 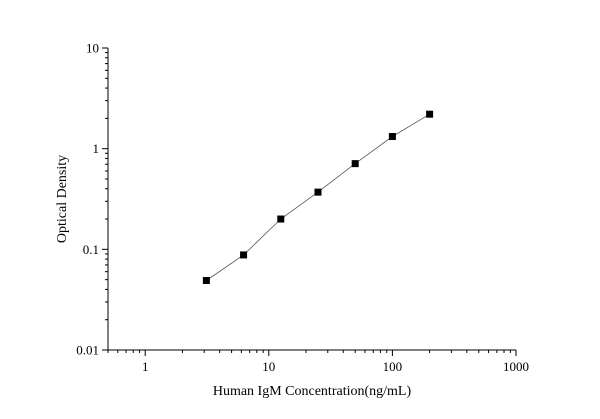 What do you see at coordinates (96, 148) in the screenshot?
I see `y-tick-label: 1` at bounding box center [96, 148].